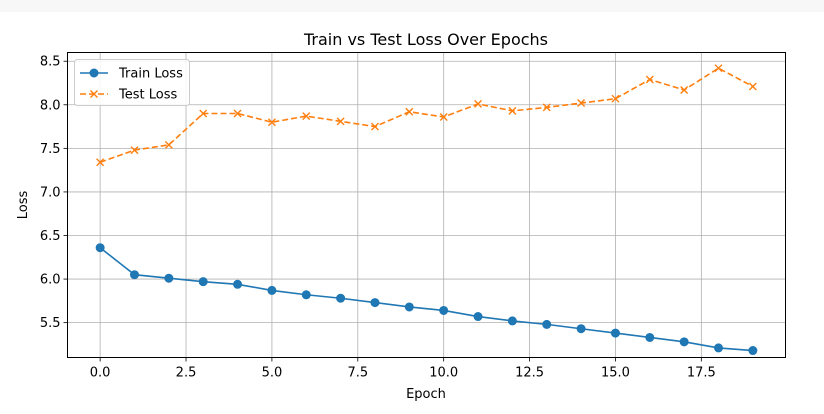 The image size is (824, 414). Describe the element at coordinates (50, 280) in the screenshot. I see `y-tick-label: 6.0` at that location.